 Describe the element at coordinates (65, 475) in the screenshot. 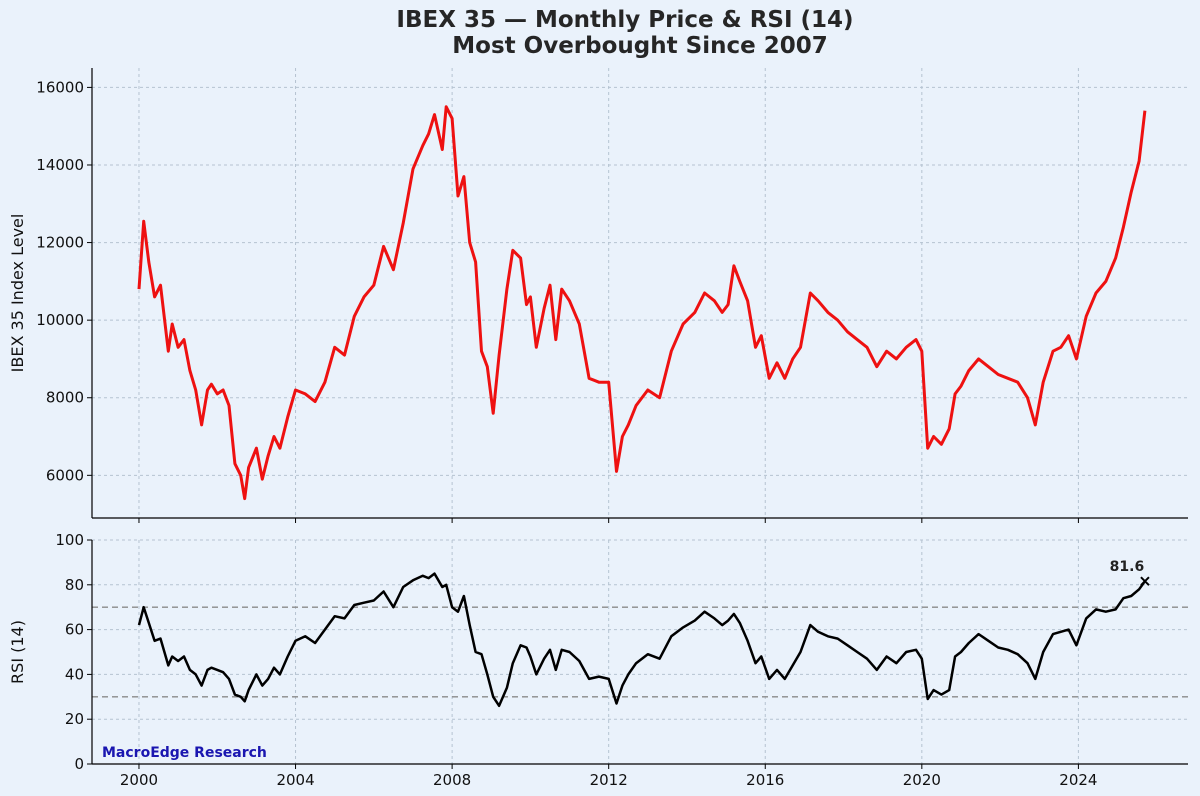

I see `price-y-tick-label: 6000` at that location.